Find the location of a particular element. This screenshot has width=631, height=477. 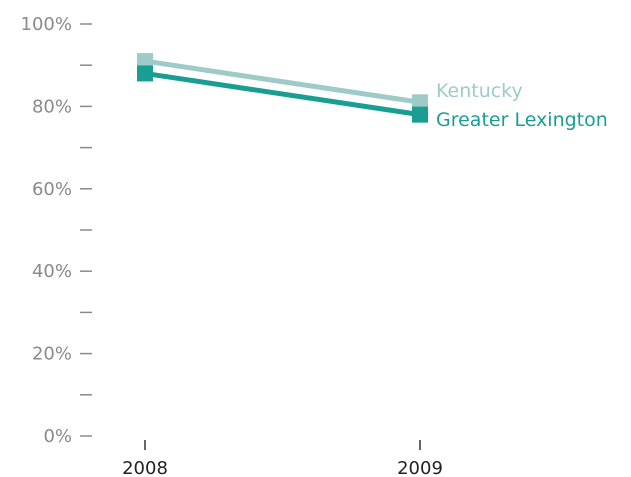

y-tick-label: 20% is located at coordinates (52, 354).